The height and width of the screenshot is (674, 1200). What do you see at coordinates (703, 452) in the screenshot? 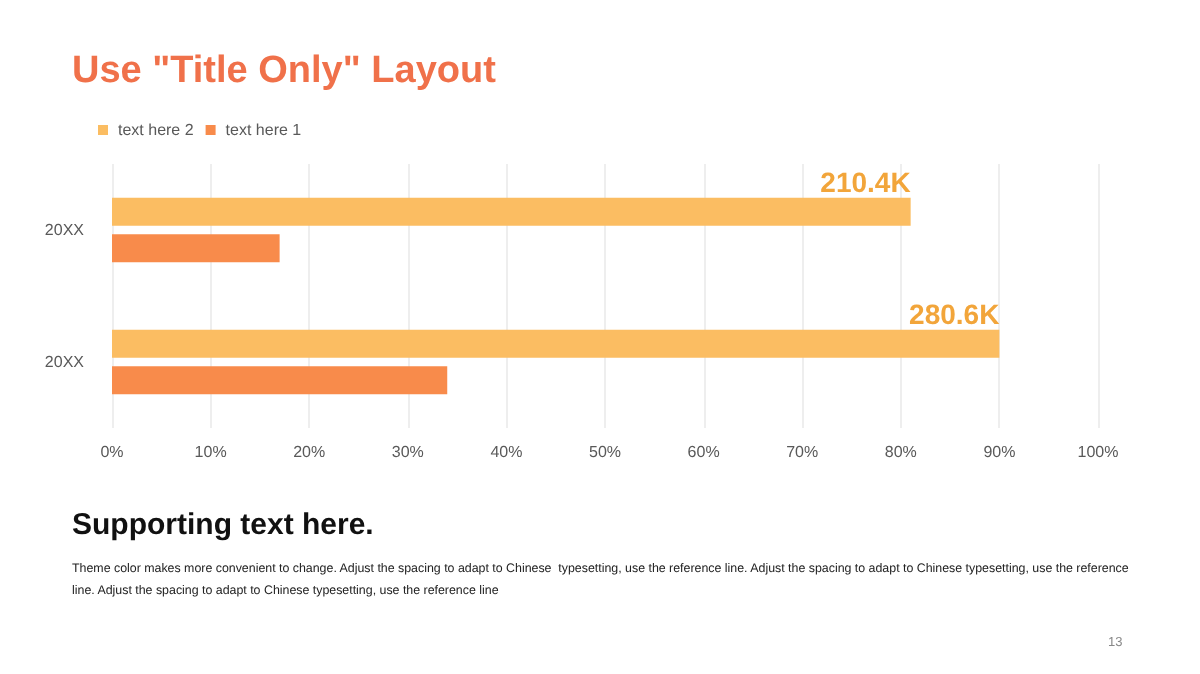
I see `x-tick-label: 60%` at bounding box center [703, 452].